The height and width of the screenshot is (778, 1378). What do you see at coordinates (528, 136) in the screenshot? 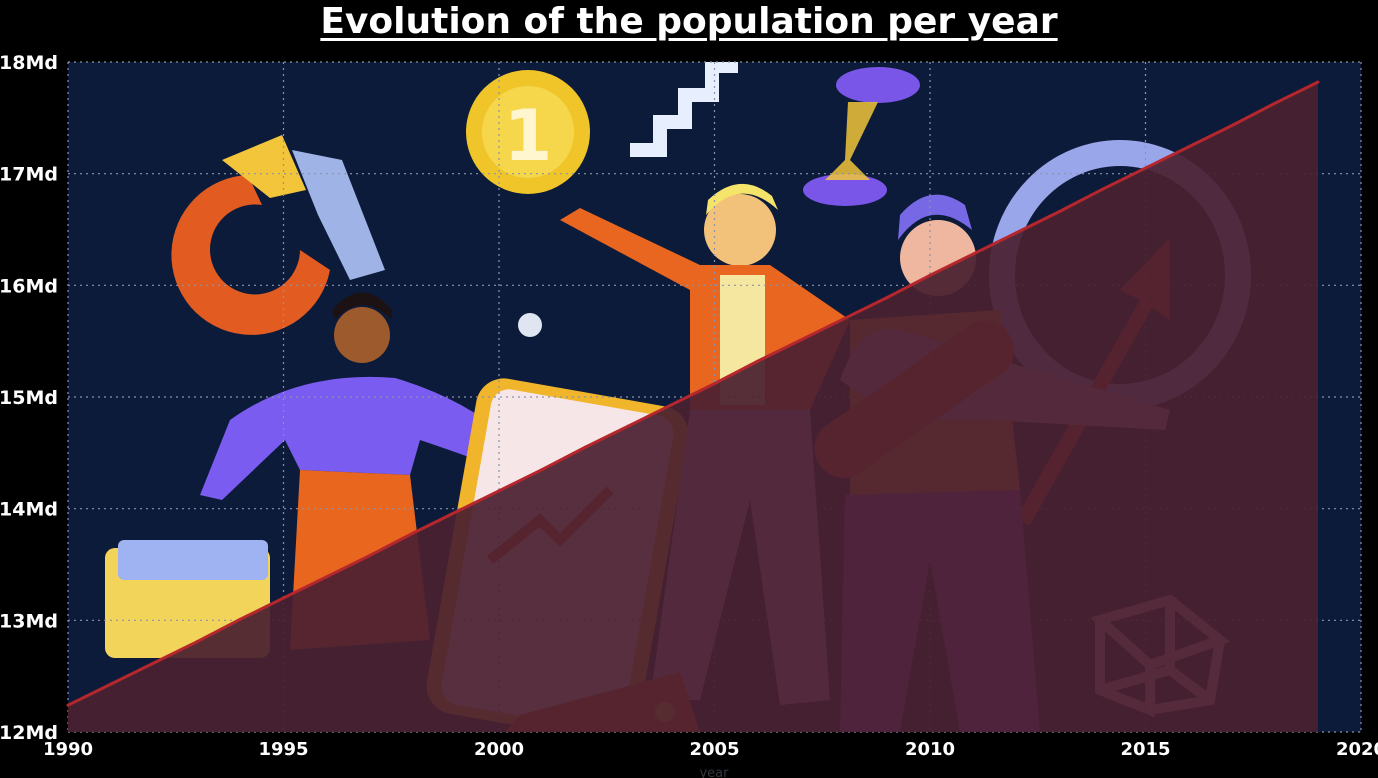
I see `svg-text: 1` at bounding box center [528, 136].